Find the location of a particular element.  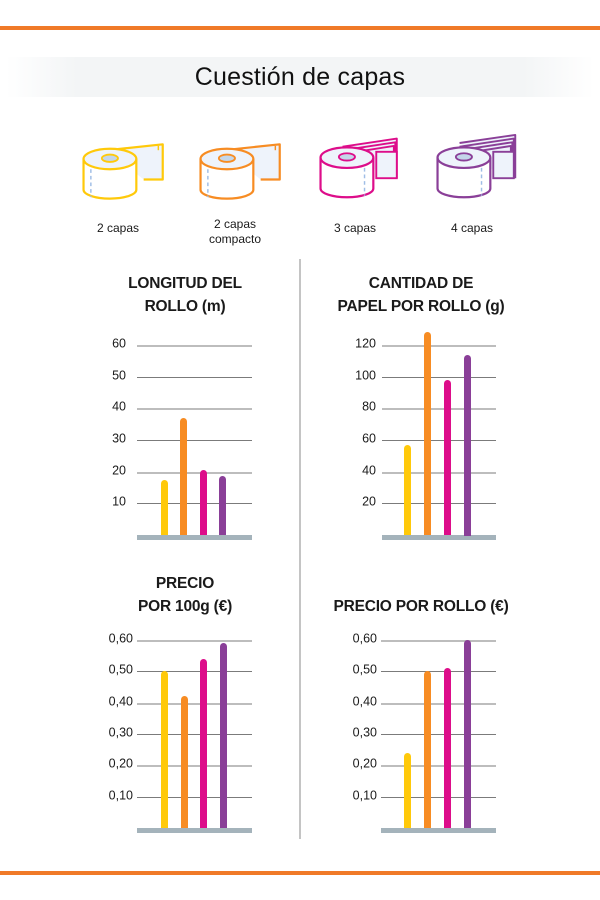

y-tick-label: 120 is located at coordinates (365, 343).